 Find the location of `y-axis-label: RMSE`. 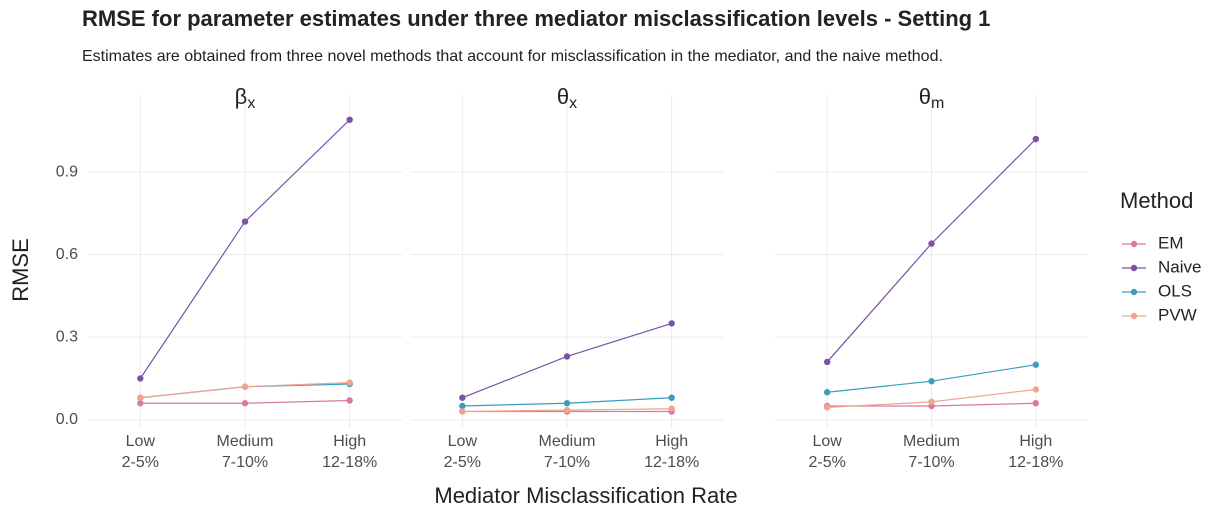

y-axis-label: RMSE is located at coordinates (20, 270).